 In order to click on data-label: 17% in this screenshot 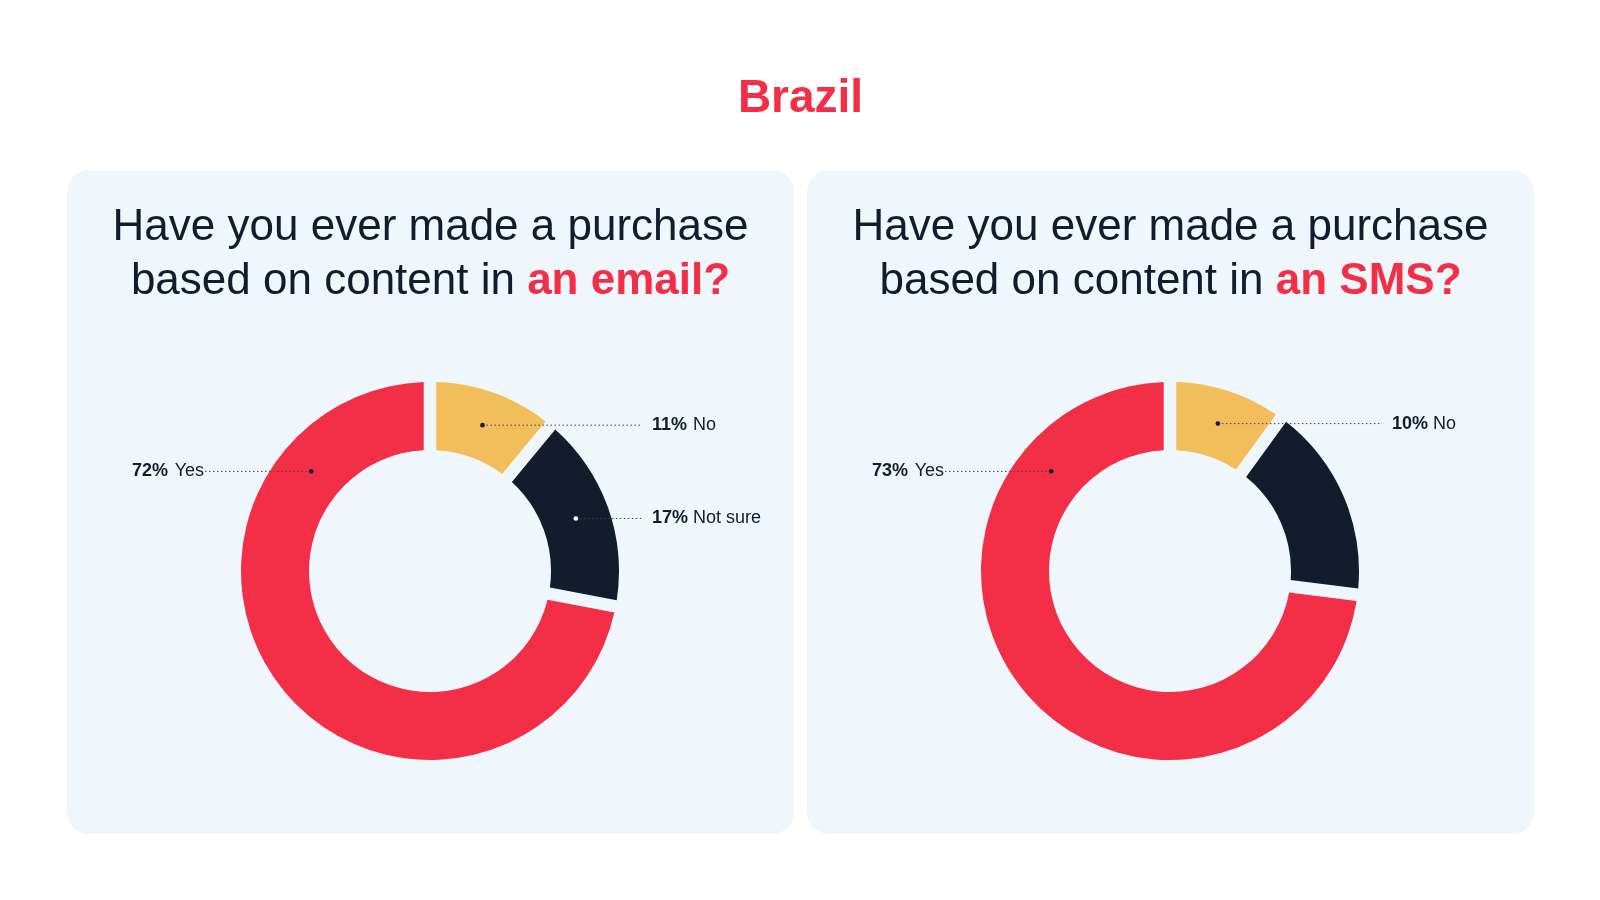, I will do `click(670, 517)`.